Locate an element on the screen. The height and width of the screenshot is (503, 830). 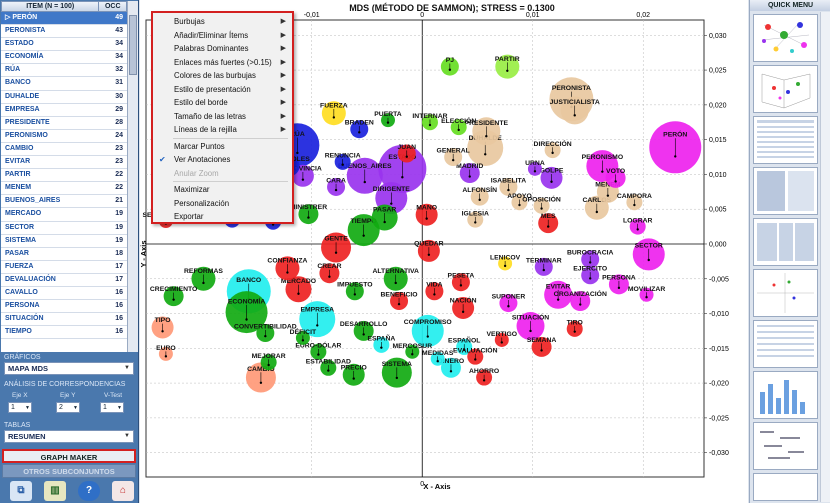
table-row: PASAR 18 is located at coordinates (64, 254).